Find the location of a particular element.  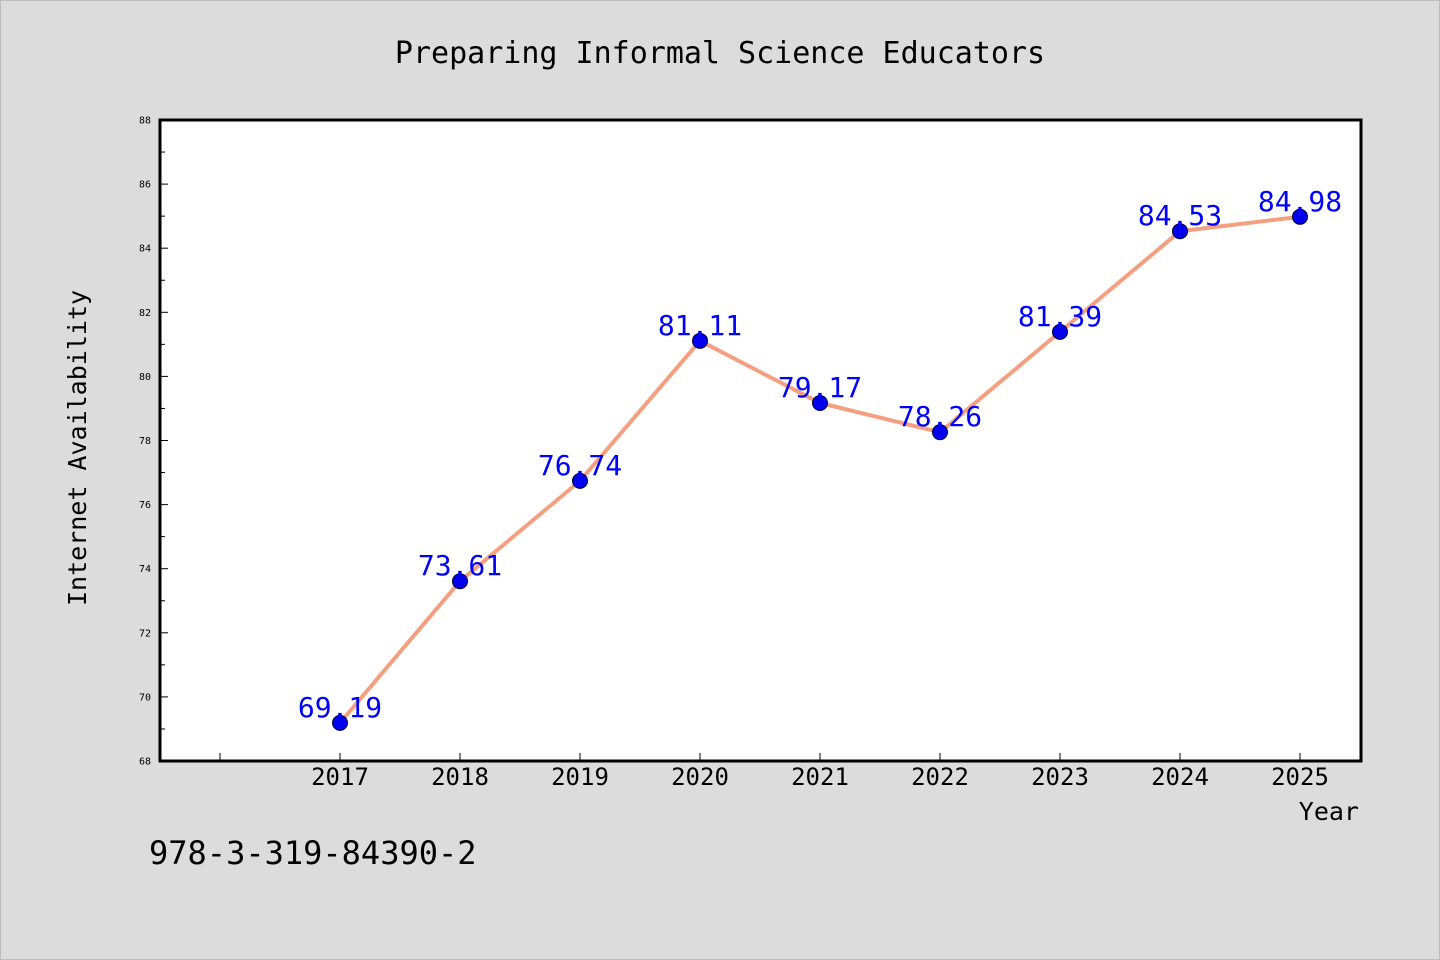

data-label: 84.98 is located at coordinates (1300, 201).